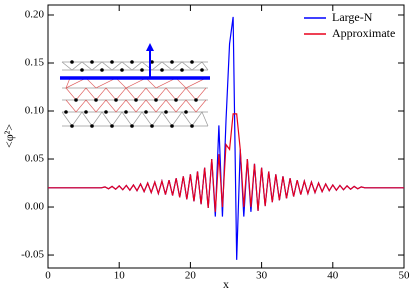 The image size is (415, 291). What do you see at coordinates (35, 15) in the screenshot?
I see `y-tick-label: 0.20` at bounding box center [35, 15].